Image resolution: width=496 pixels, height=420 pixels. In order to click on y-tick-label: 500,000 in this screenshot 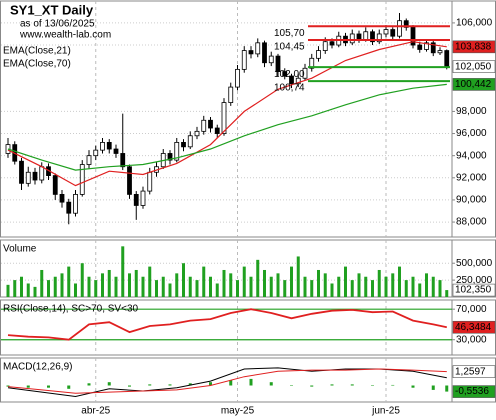, I will do `click(474, 263)`.